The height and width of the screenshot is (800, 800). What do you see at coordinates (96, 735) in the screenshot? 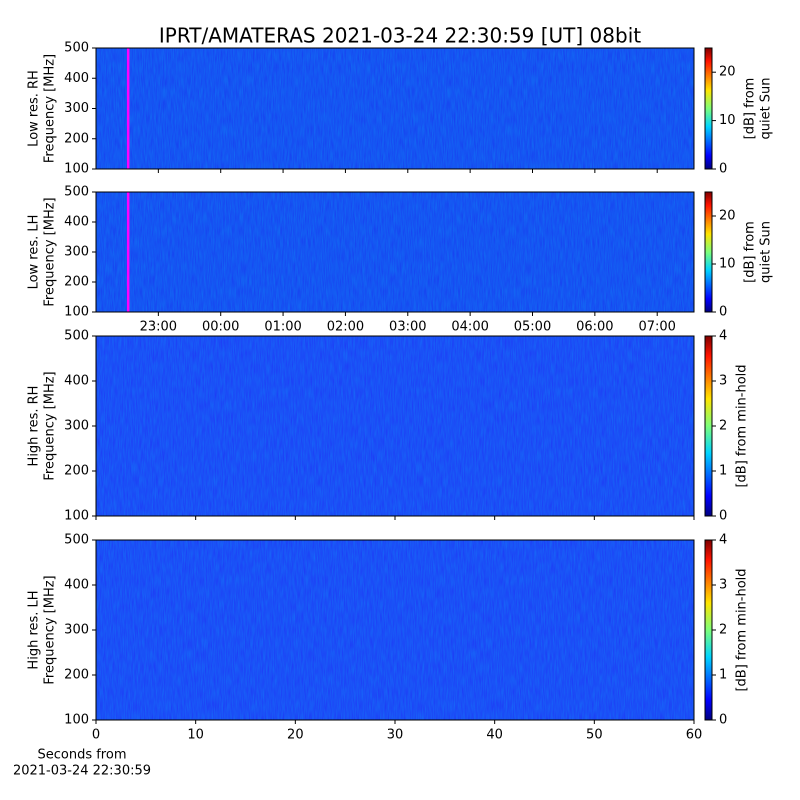
I see `x-tick-label: 0` at bounding box center [96, 735].